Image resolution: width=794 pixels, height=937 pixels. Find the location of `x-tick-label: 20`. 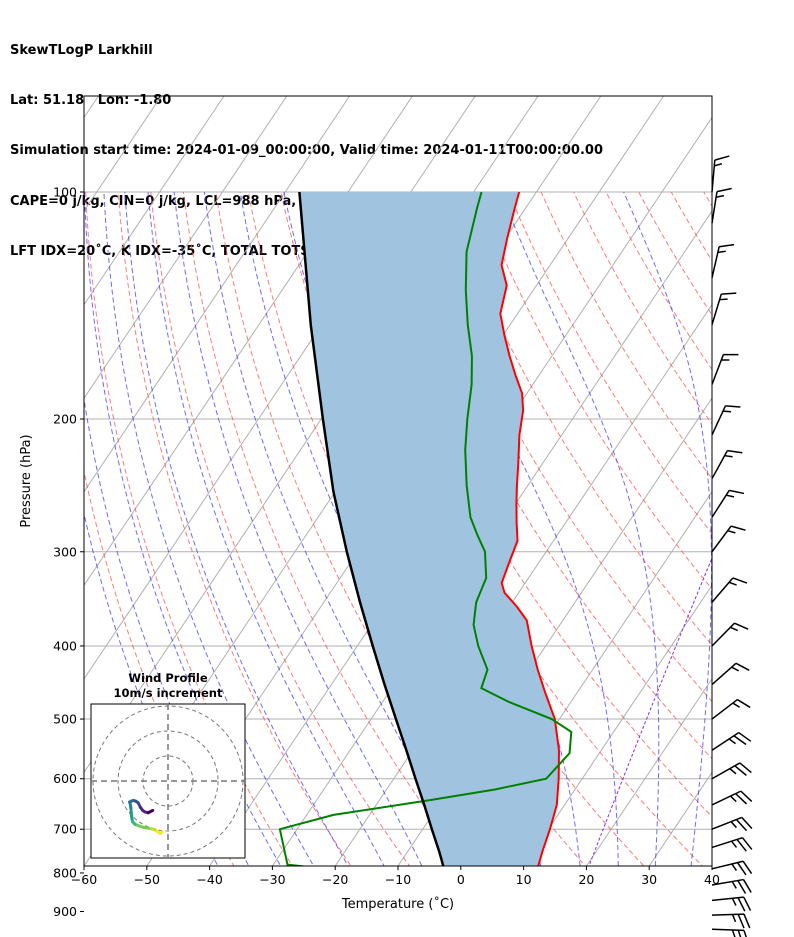

x-tick-label: 20 is located at coordinates (586, 879).